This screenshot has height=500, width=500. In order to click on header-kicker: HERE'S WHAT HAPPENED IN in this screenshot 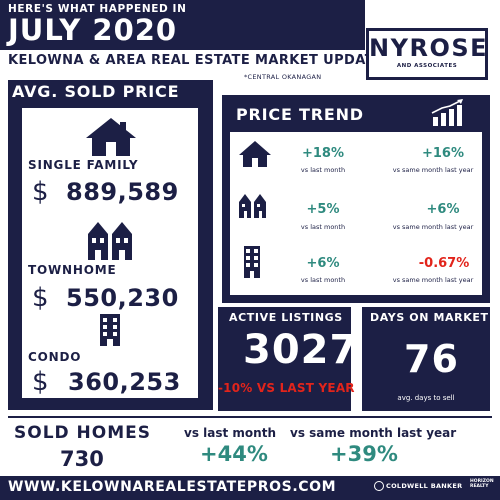, I will do `click(97, 9)`.